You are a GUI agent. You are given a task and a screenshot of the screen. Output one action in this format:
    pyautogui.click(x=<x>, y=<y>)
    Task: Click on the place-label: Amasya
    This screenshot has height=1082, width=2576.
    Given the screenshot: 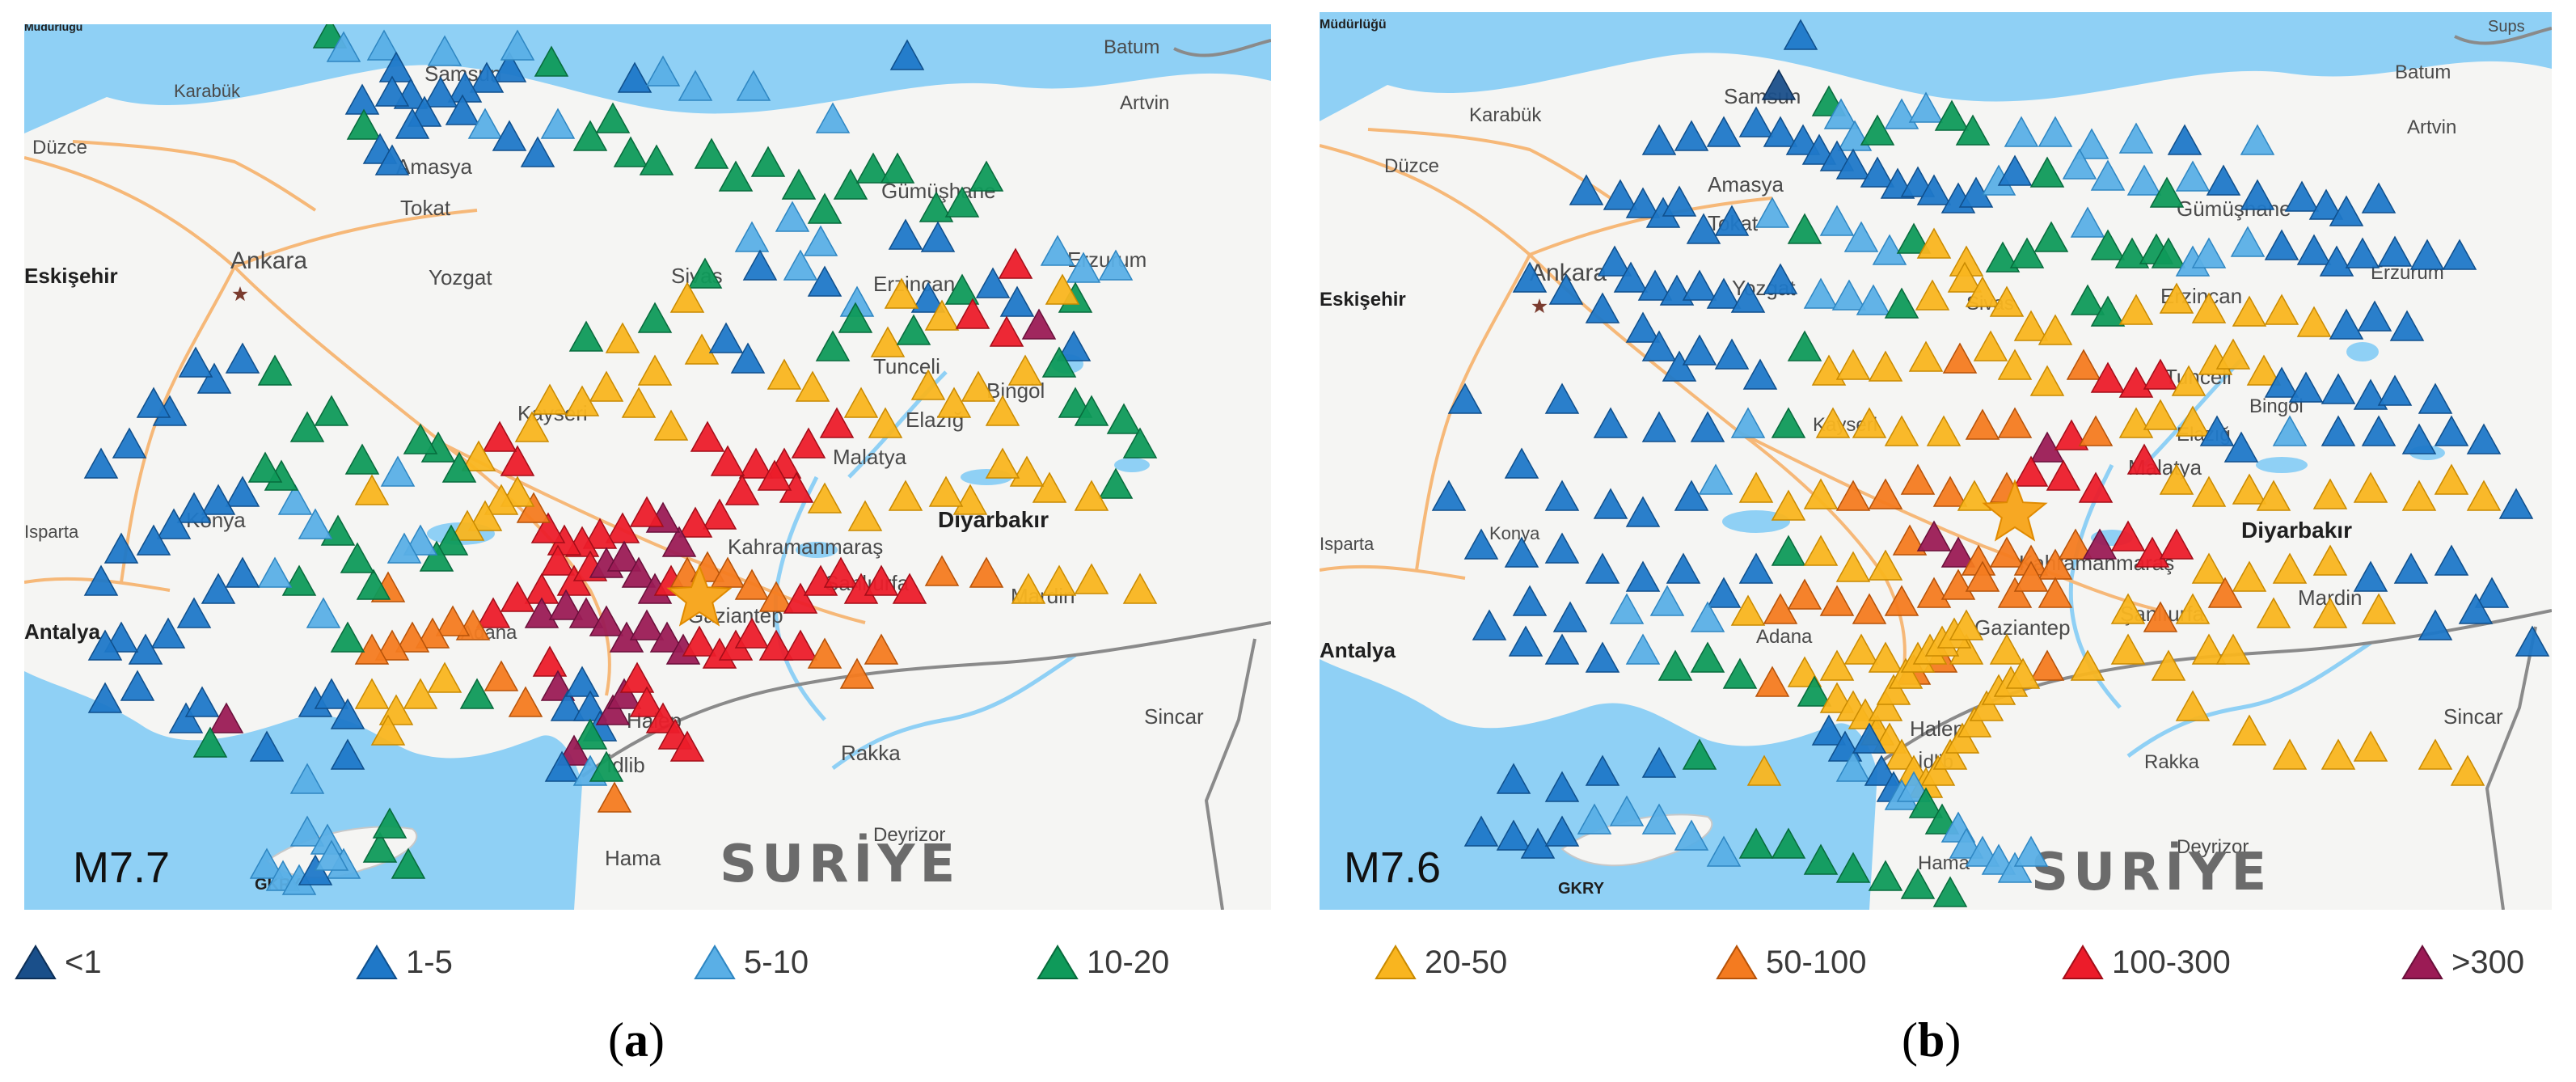 What is the action you would take?
    pyautogui.click(x=1746, y=184)
    